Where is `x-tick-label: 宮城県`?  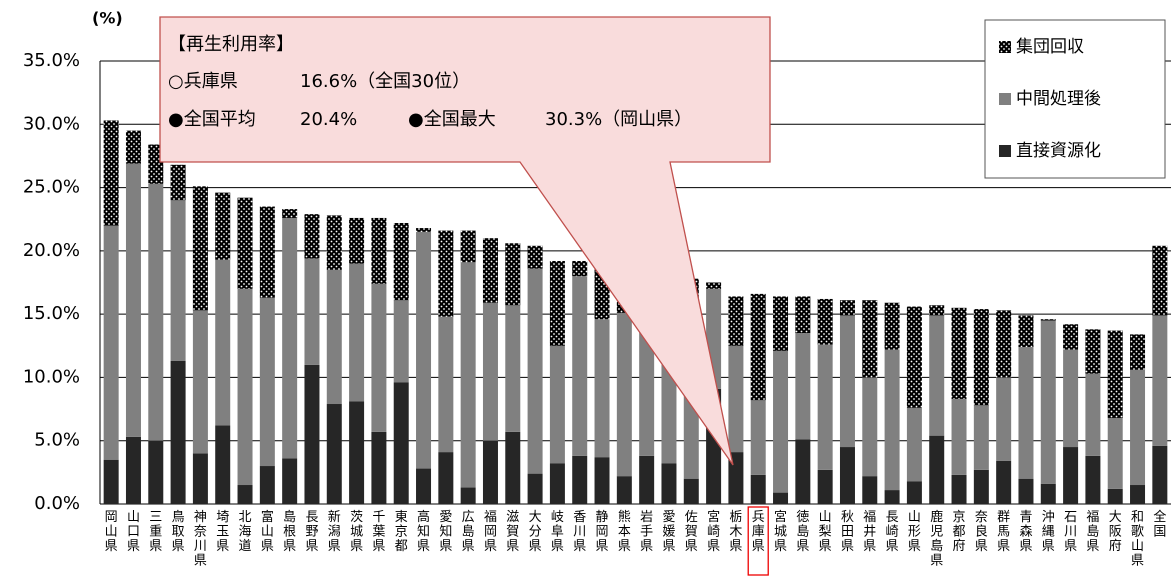
x-tick-label: 宮城県 is located at coordinates (780, 531).